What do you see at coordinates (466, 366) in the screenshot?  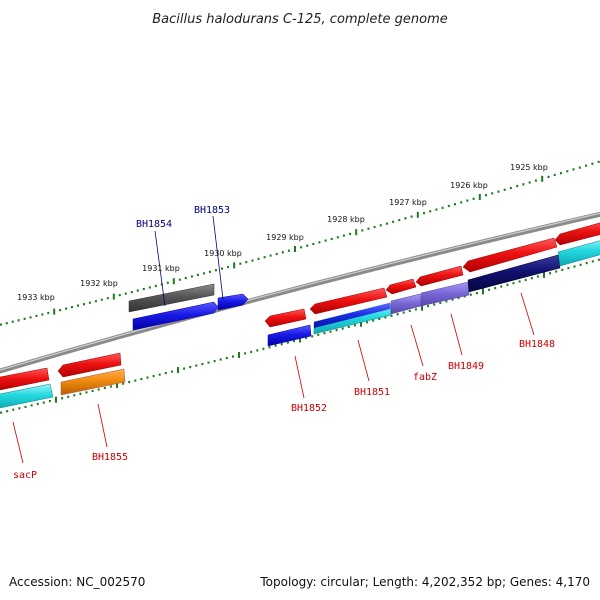 I see `gene-label-bh1849: BH1849` at bounding box center [466, 366].